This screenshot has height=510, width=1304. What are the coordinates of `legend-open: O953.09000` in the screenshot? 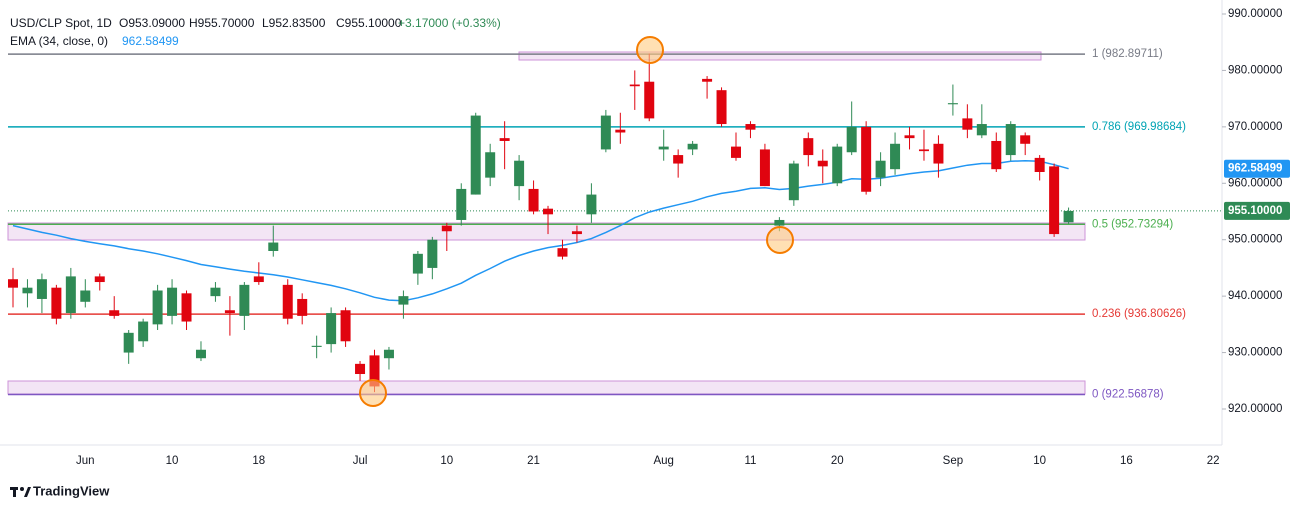 It's located at (152, 23).